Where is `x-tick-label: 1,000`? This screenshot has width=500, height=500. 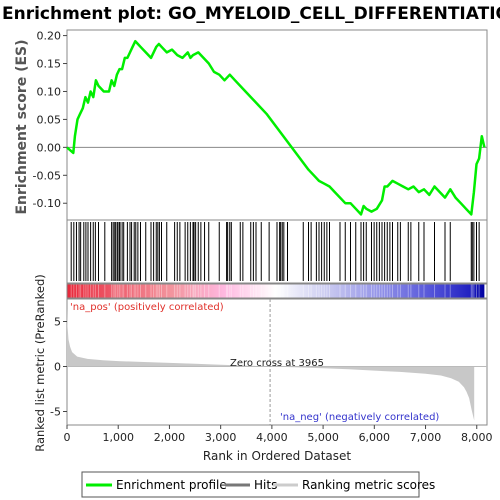
x-tick-label: 1,000 is located at coordinates (118, 437).